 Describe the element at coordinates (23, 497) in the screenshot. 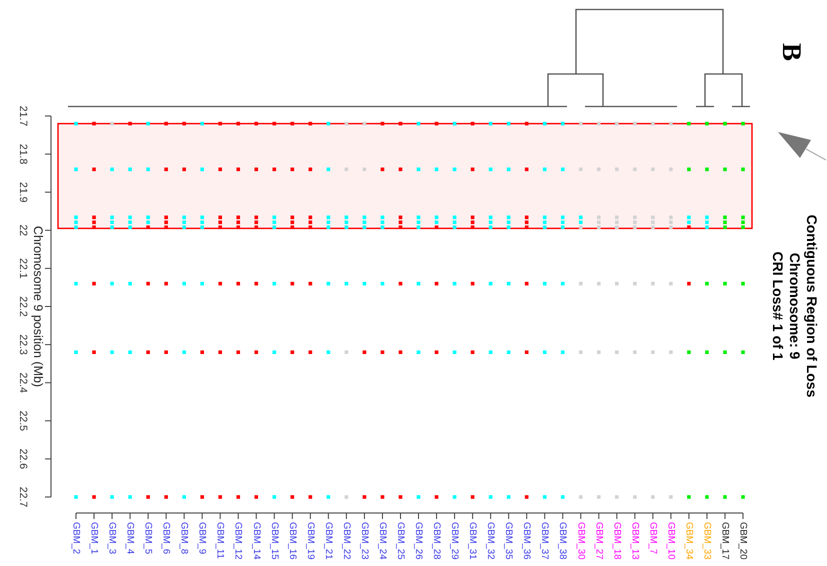

I see `y-tick-label: 22.7` at that location.